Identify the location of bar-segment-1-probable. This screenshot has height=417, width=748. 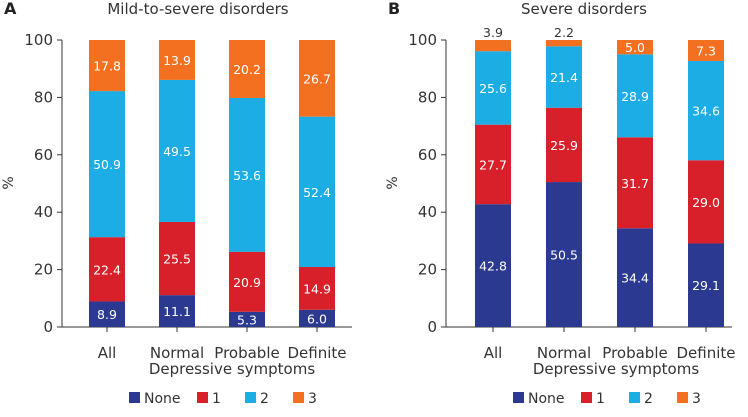
(635, 183).